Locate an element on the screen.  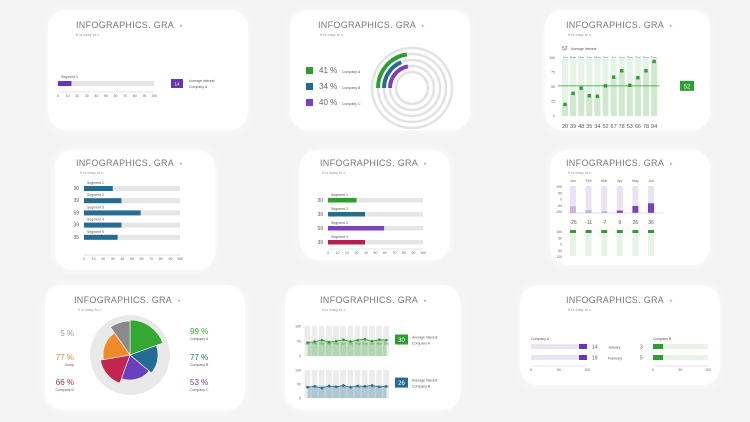
chevron-icon: ▸ is located at coordinates (423, 25).